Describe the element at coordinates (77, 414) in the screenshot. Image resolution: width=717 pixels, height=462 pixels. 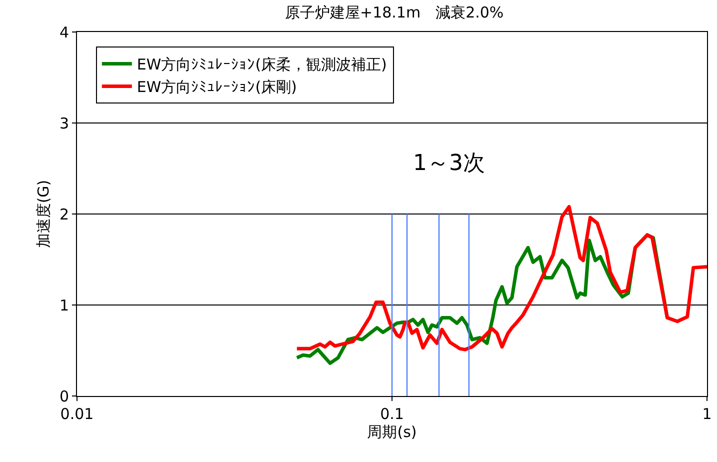
I see `x-tick-label: 0.01` at that location.